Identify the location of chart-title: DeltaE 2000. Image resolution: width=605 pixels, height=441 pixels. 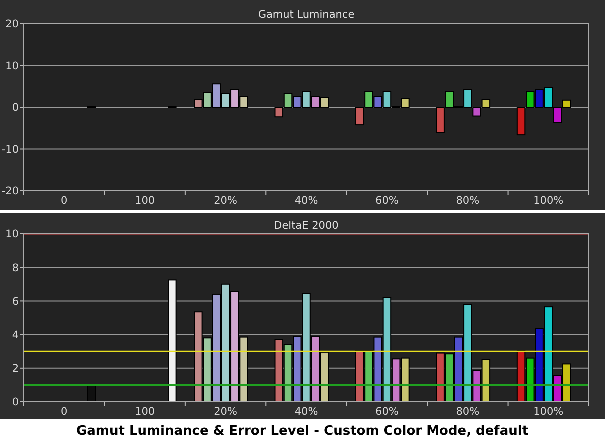
(306, 226).